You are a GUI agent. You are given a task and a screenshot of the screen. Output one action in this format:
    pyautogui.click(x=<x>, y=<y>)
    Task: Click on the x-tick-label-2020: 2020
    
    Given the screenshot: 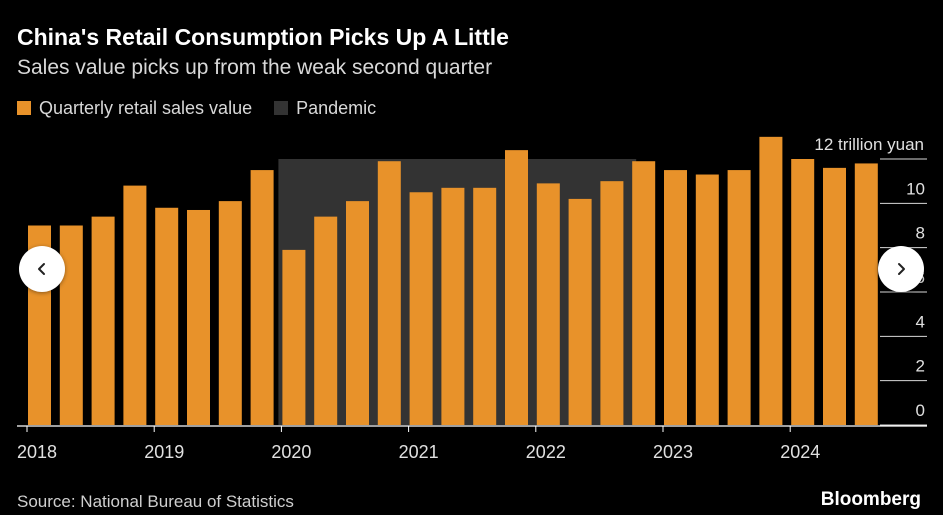 What is the action you would take?
    pyautogui.click(x=291, y=452)
    